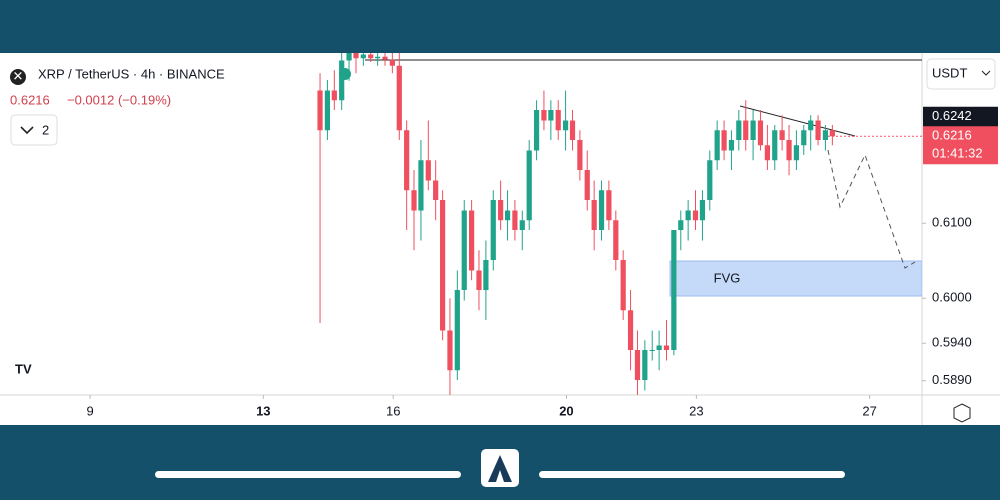  What do you see at coordinates (27, 130) in the screenshot?
I see `chevron` at bounding box center [27, 130].